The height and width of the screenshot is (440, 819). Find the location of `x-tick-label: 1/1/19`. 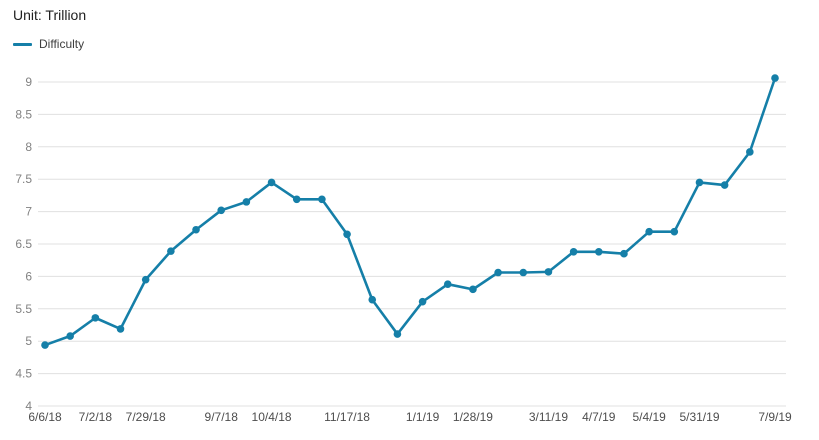

x-tick-label: 1/1/19 is located at coordinates (423, 417).